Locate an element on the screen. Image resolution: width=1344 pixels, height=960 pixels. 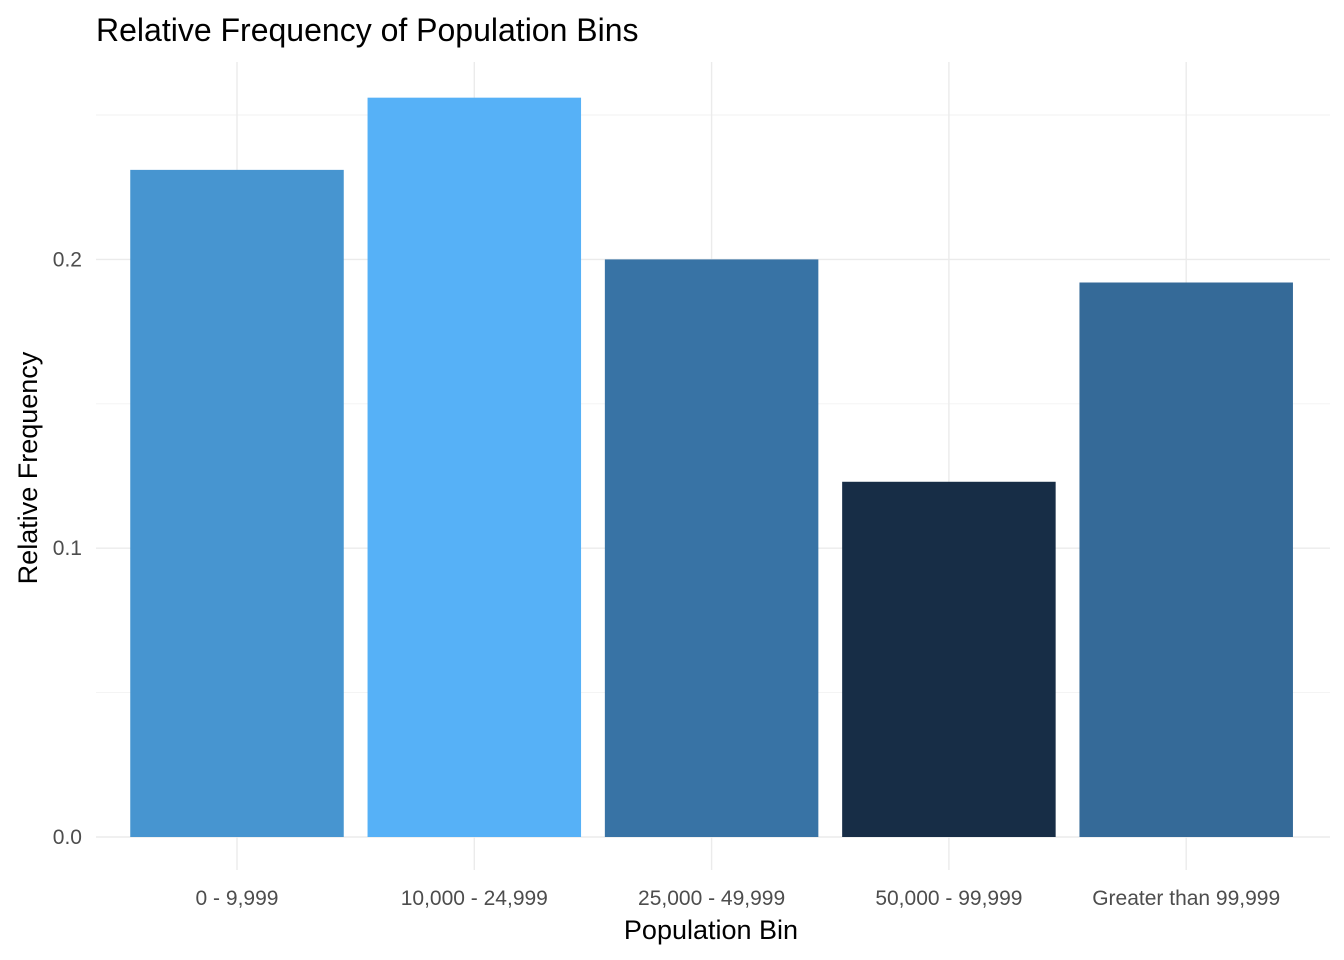
y-tick-label: 0.2 is located at coordinates (67, 259).